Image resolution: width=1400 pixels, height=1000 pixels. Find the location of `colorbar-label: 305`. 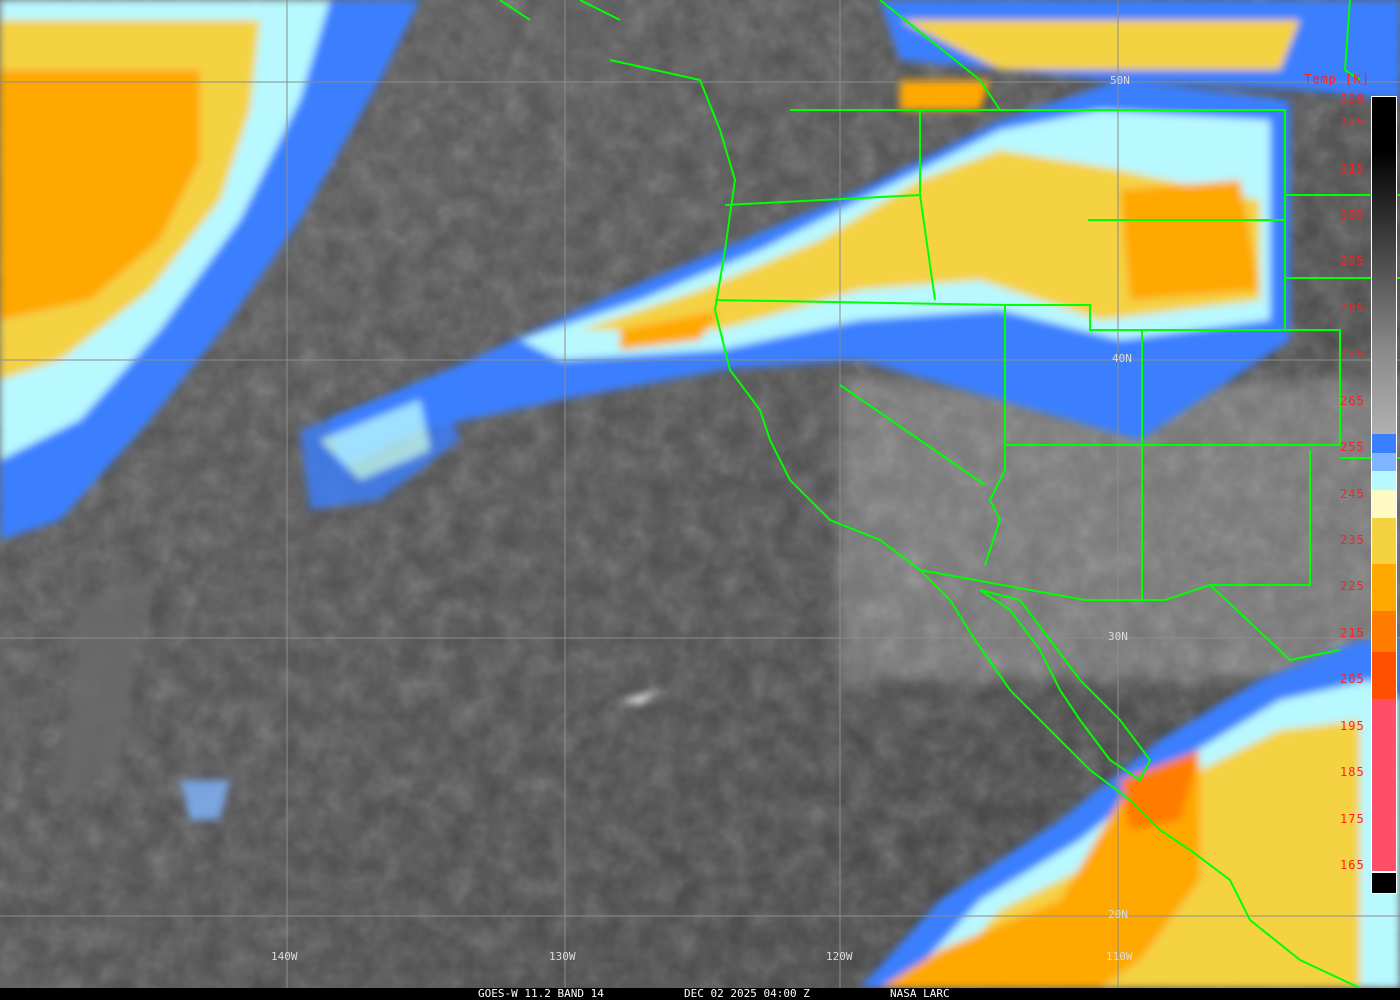

colorbar-label: 305 is located at coordinates (1352, 215).